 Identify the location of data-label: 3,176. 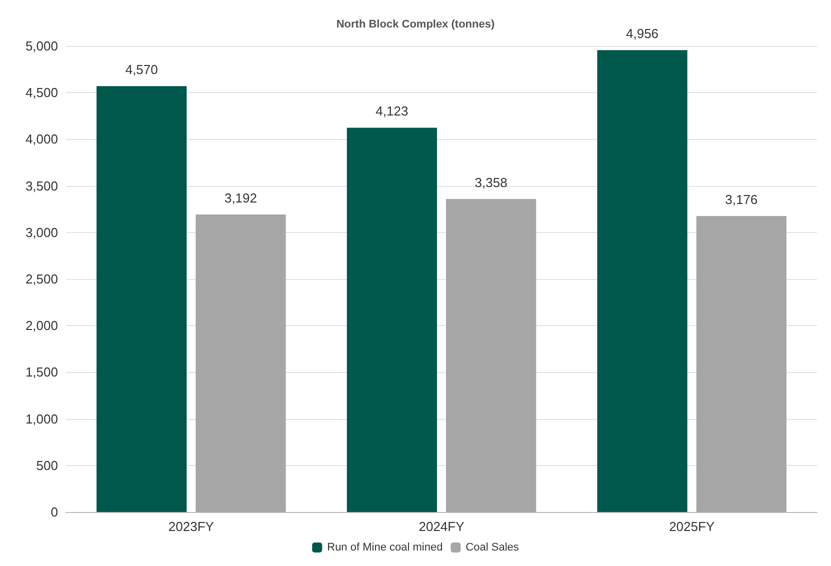
(741, 199).